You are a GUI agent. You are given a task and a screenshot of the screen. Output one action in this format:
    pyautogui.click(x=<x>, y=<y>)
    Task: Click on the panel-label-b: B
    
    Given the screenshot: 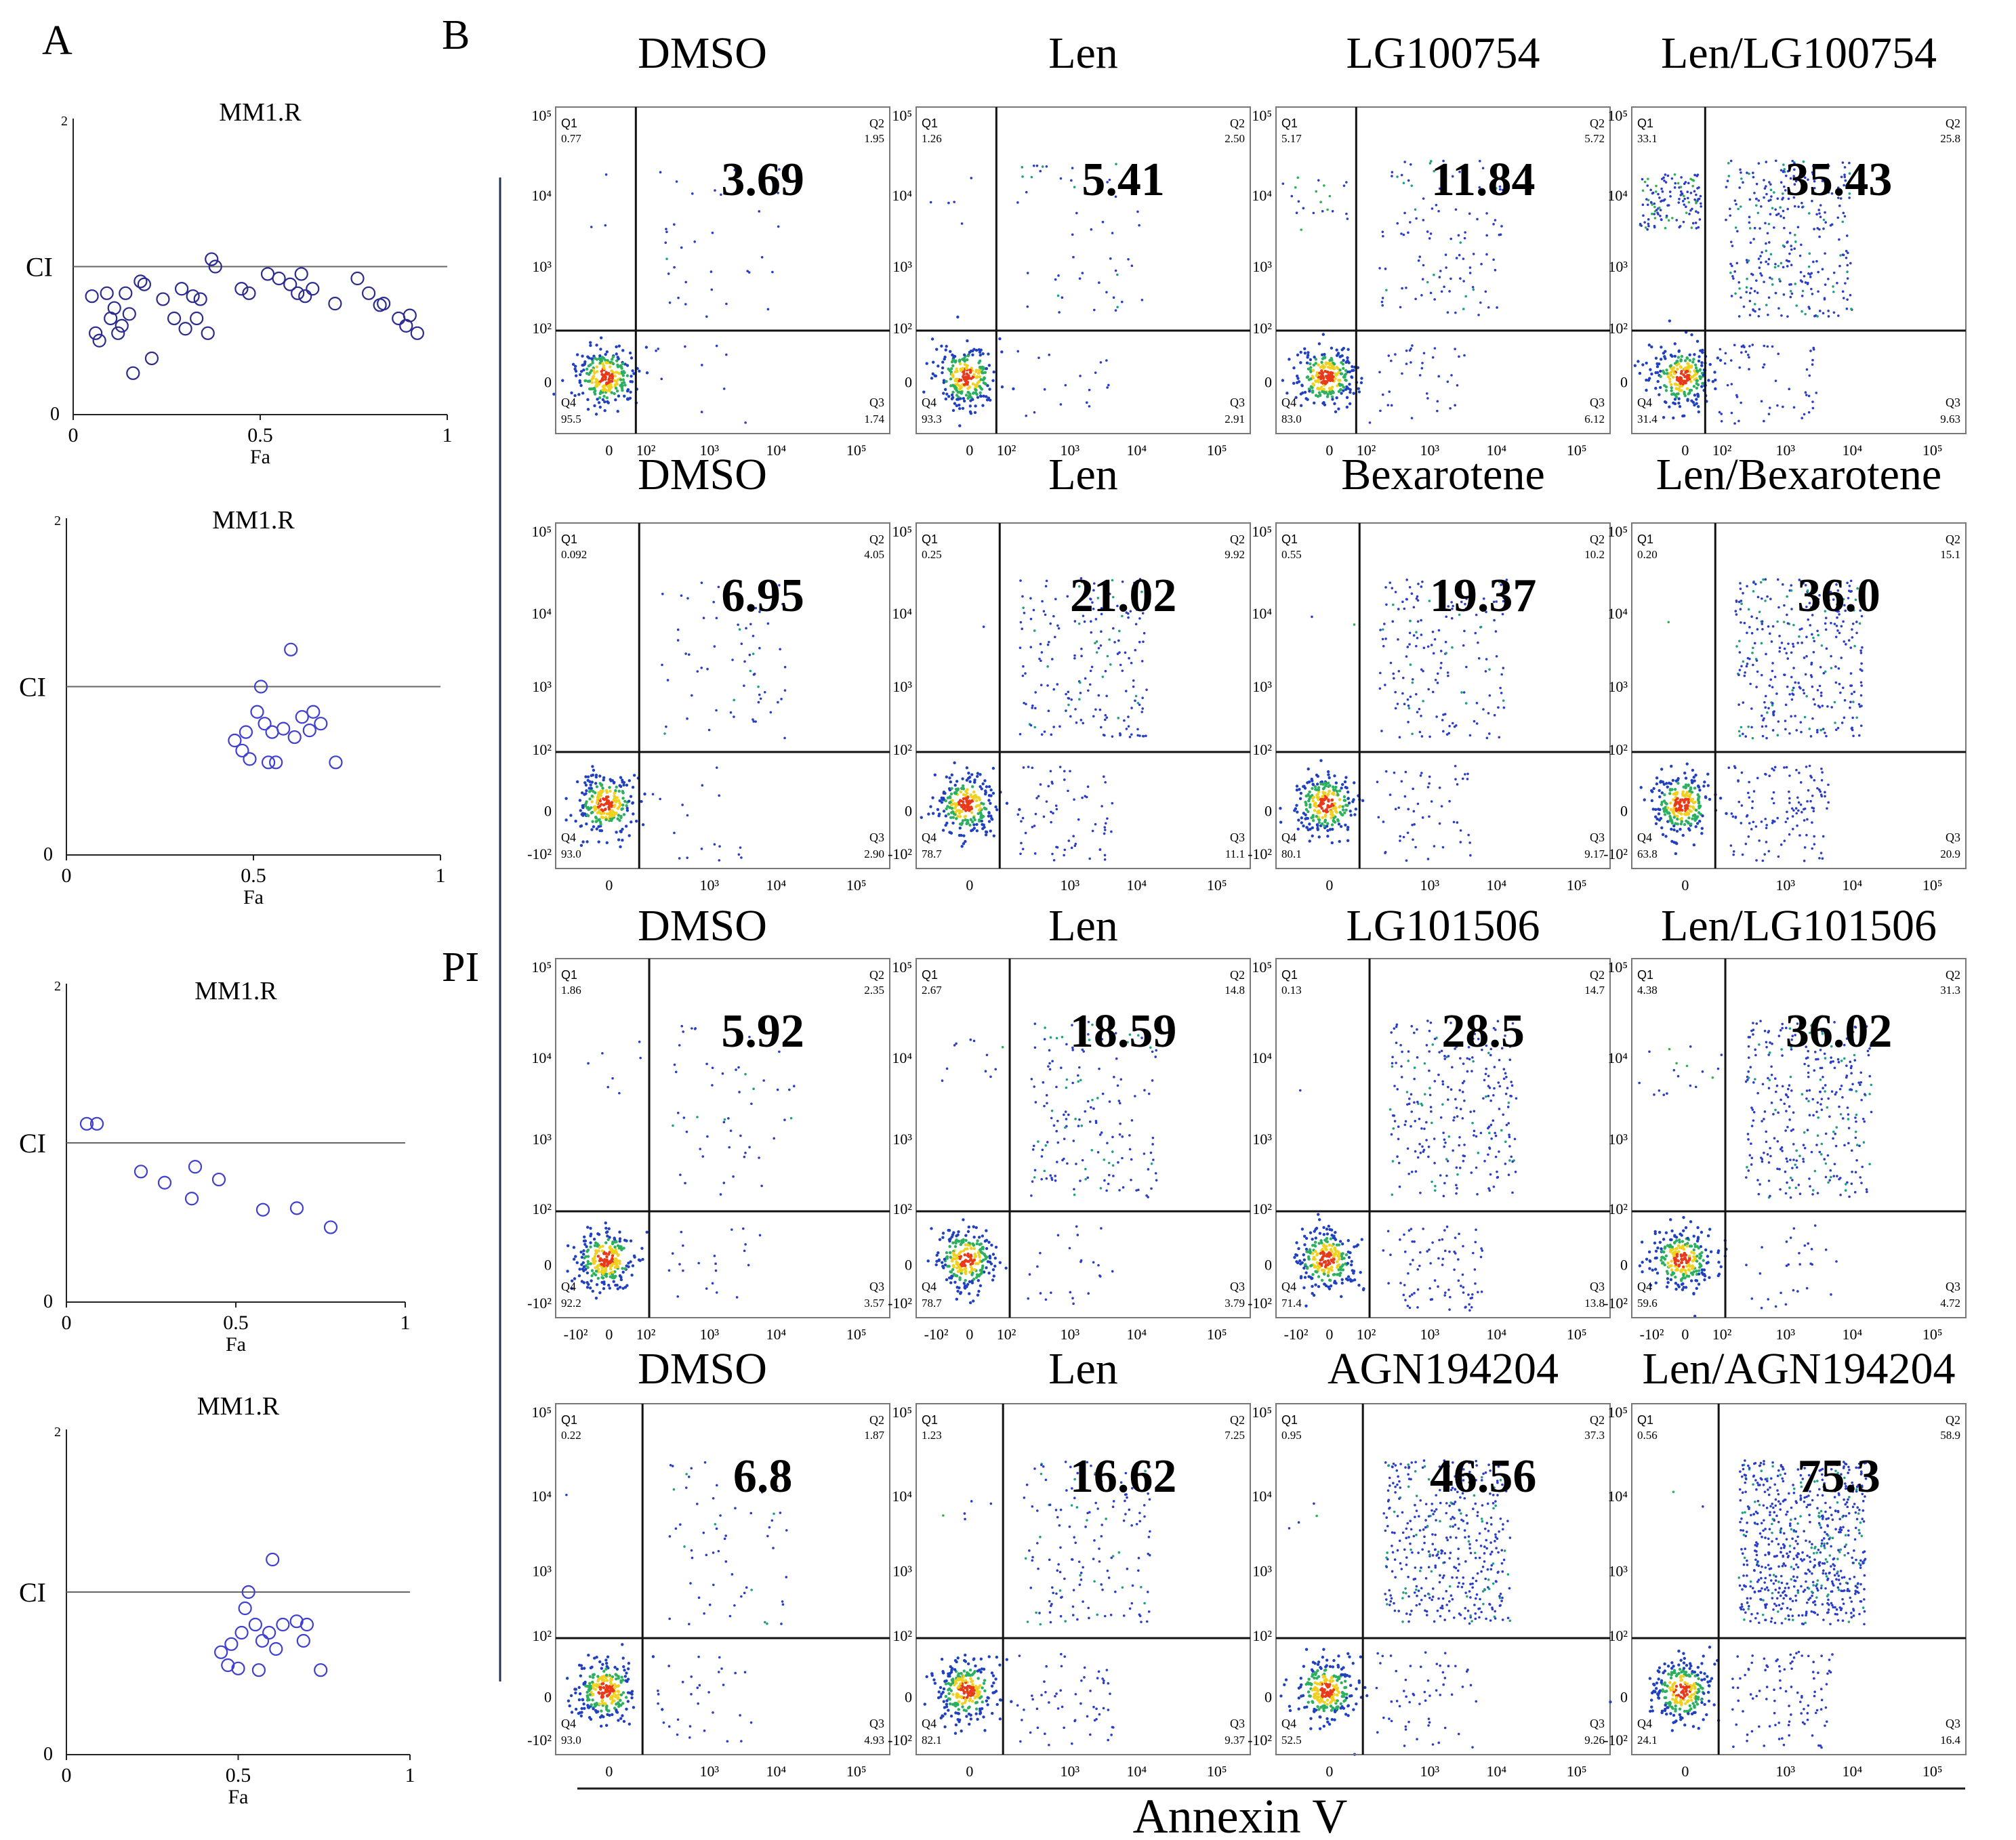 What is the action you would take?
    pyautogui.click(x=456, y=35)
    